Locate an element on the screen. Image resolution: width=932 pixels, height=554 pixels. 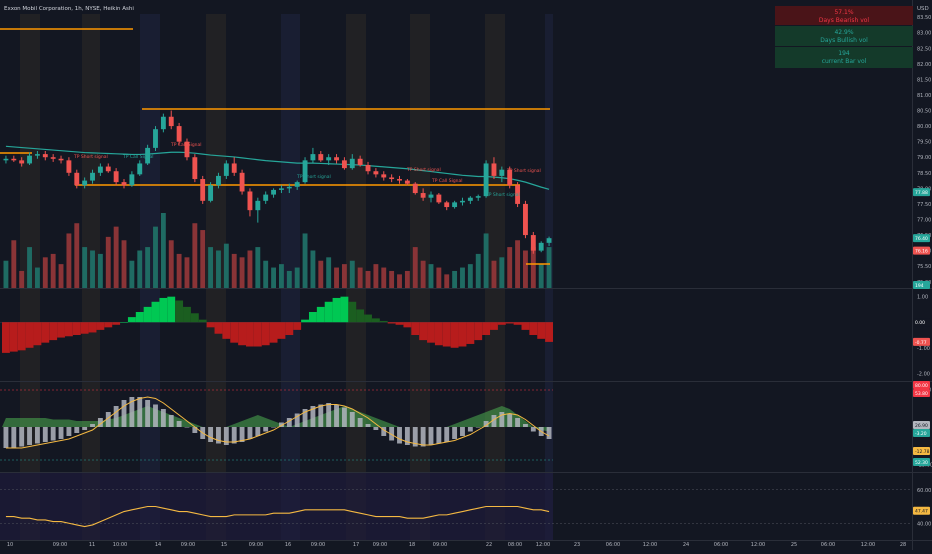
rsi-badge-bg is located at coordinates (921, 510).